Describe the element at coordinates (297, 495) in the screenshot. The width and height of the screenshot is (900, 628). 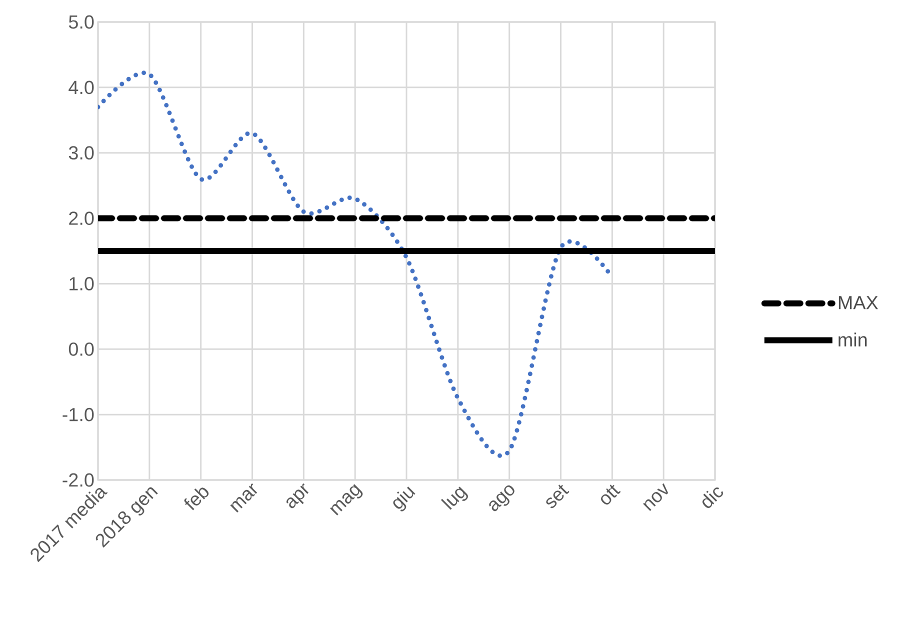
I see `x-tick-label: apr` at that location.